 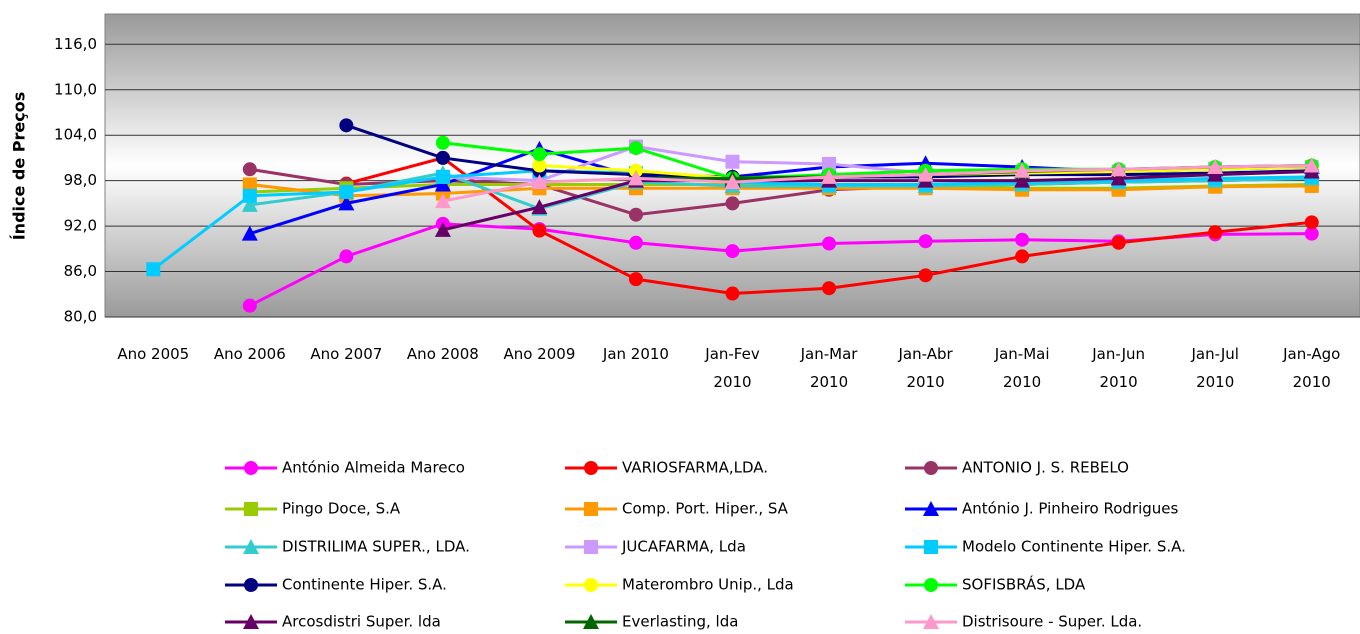 What do you see at coordinates (1215, 368) in the screenshot?
I see `x-tick-label: Jan-Jul 2010` at bounding box center [1215, 368].